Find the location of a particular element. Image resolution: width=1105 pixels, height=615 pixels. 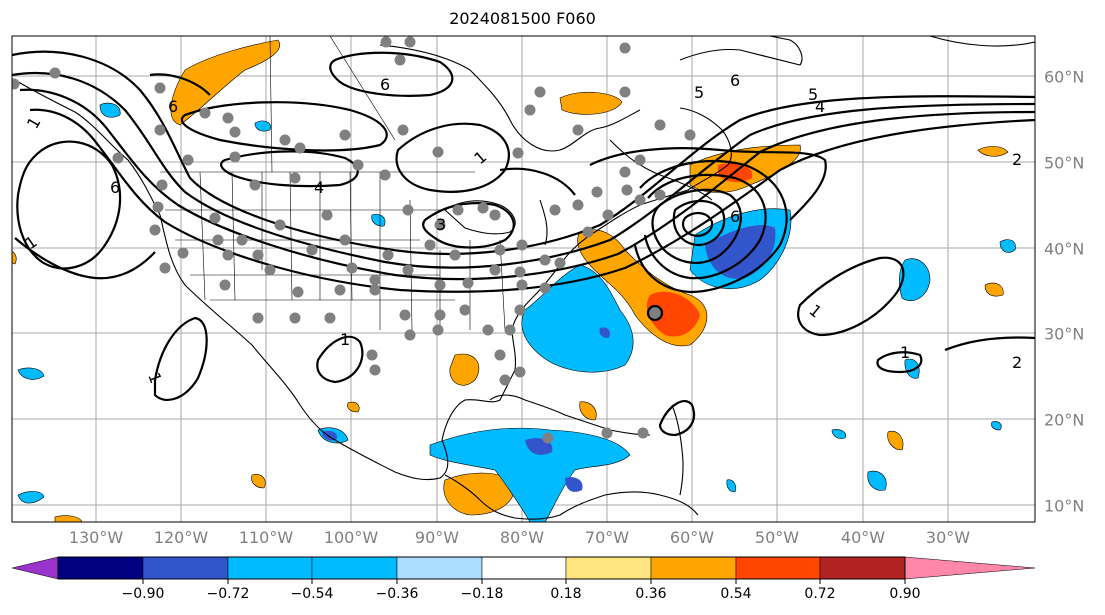

lon-label-80w: 80°W is located at coordinates (522, 537).